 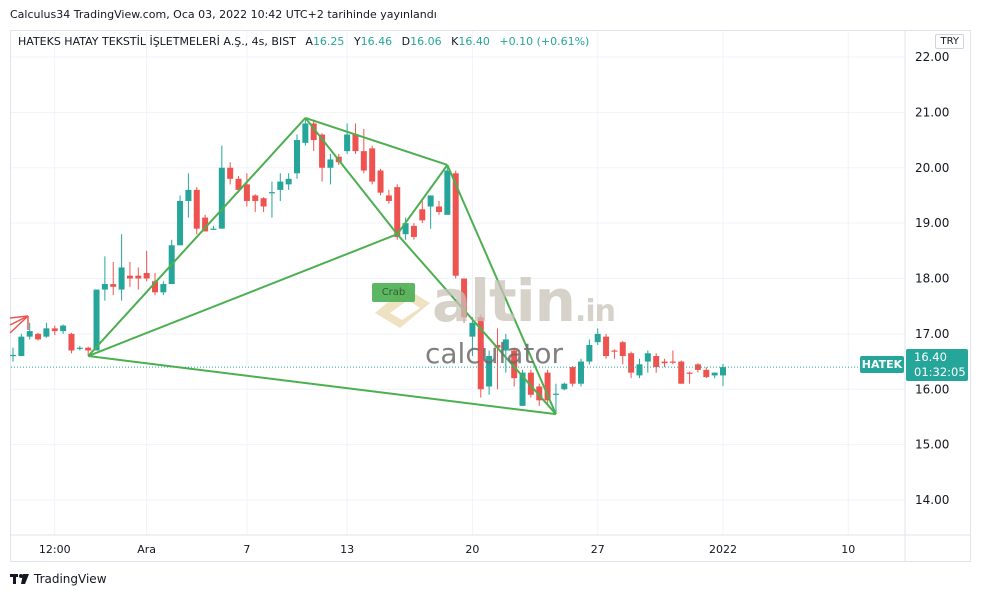 I want to click on change-value: +0.10 (+0.61%), so click(x=544, y=41).